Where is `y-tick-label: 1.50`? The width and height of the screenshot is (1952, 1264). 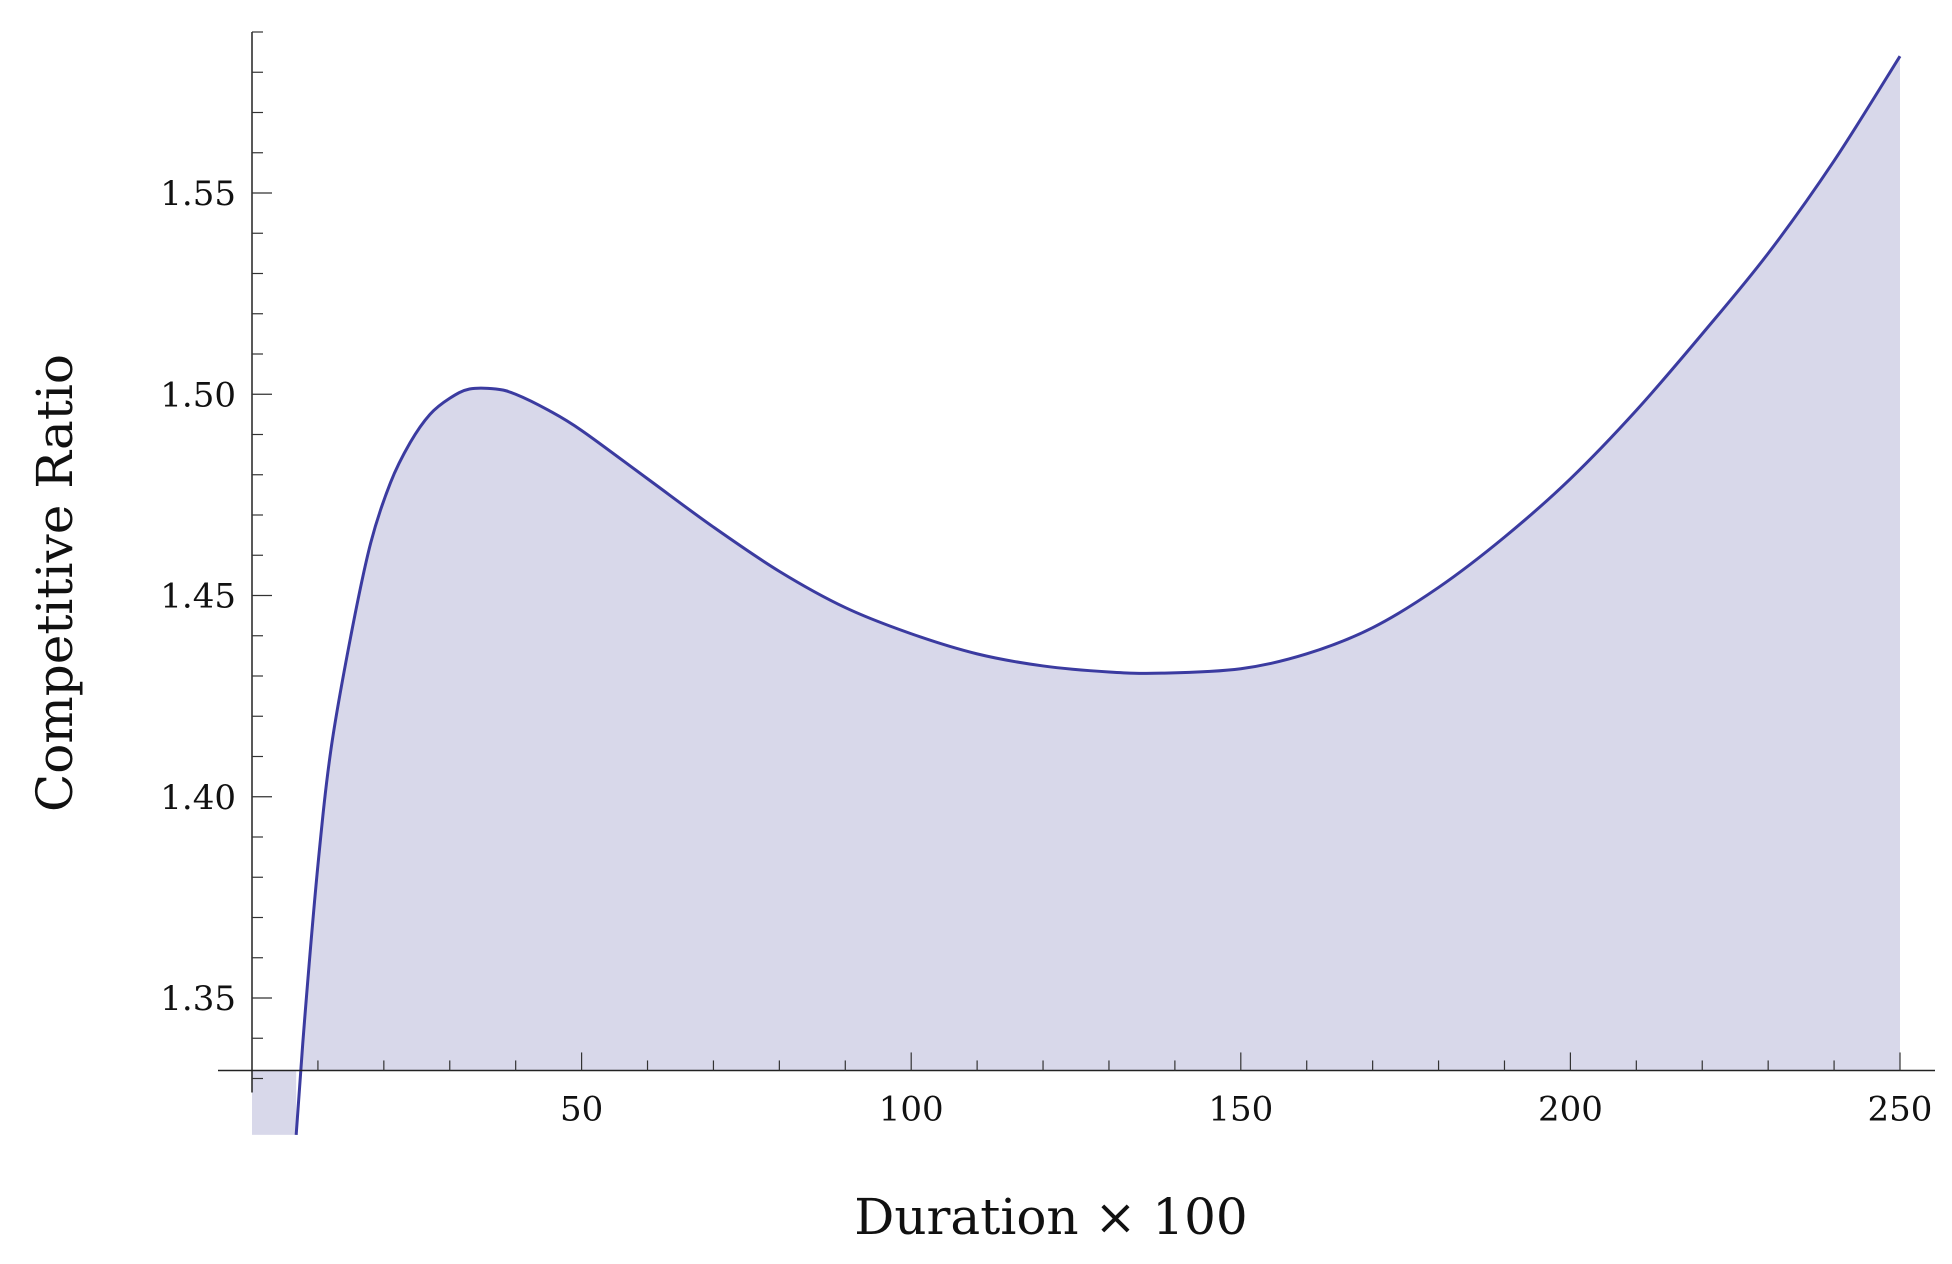
y-tick-label: 1.50 is located at coordinates (198, 395).